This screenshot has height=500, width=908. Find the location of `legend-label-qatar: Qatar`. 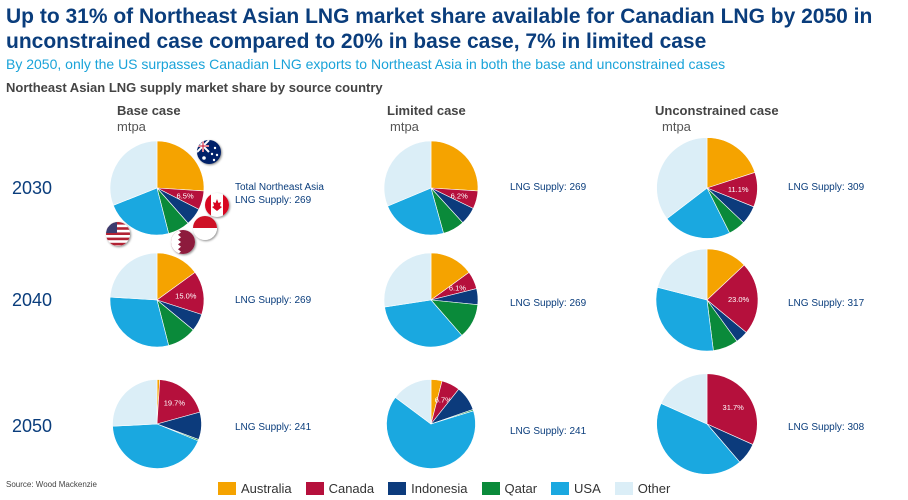

legend-label-qatar: Qatar is located at coordinates (521, 488).